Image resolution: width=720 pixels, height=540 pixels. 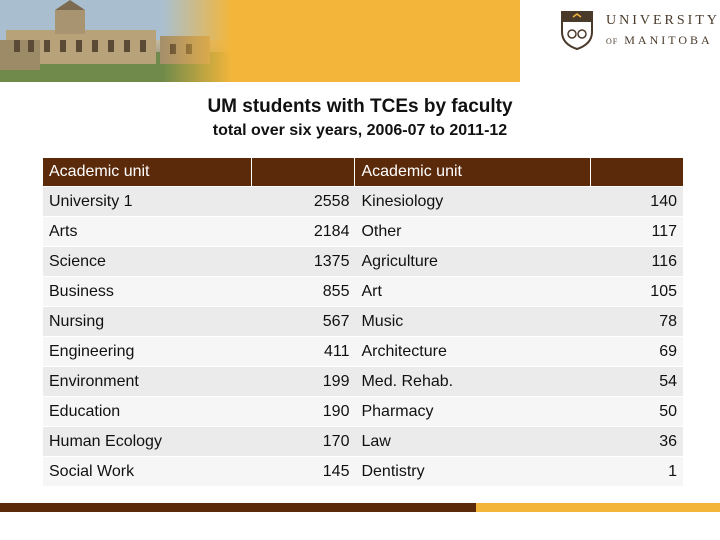 What do you see at coordinates (668, 40) in the screenshot?
I see `logo-manitoba: MANITOBA` at bounding box center [668, 40].